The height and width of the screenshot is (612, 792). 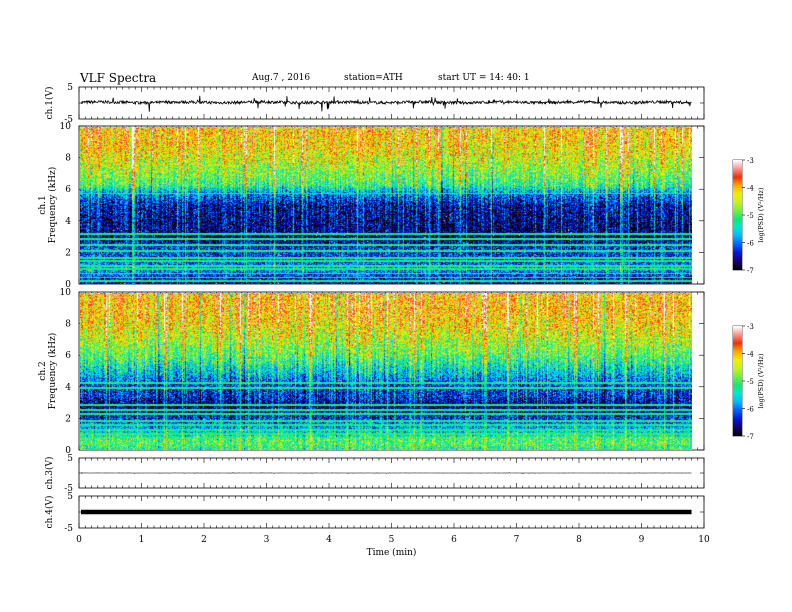 I want to click on x-axis-label: Time (min), so click(x=392, y=552).